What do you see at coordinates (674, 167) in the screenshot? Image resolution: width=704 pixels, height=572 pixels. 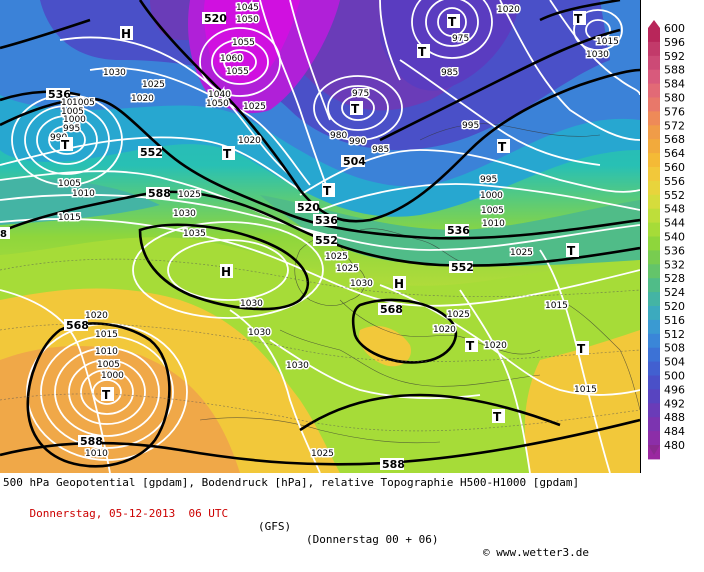 I see `legend-level-label: 560` at bounding box center [674, 167].